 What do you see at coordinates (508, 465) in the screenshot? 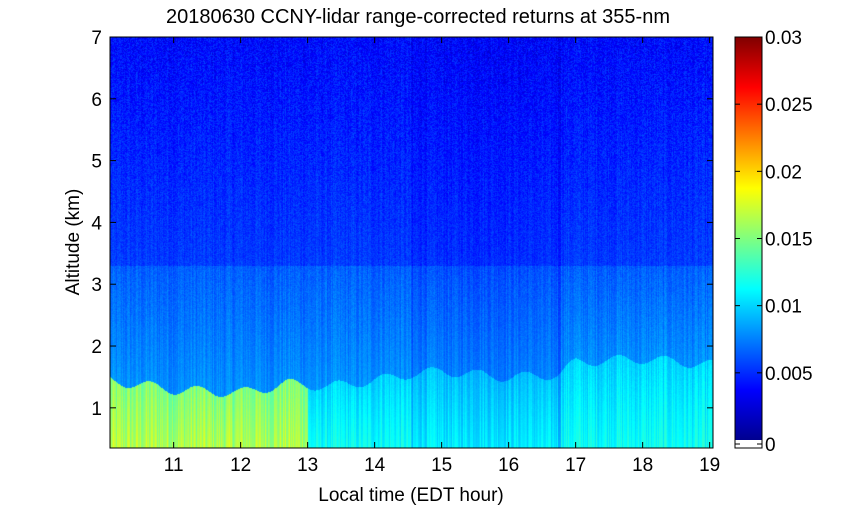
I see `x-tick-label: 16` at bounding box center [508, 465].